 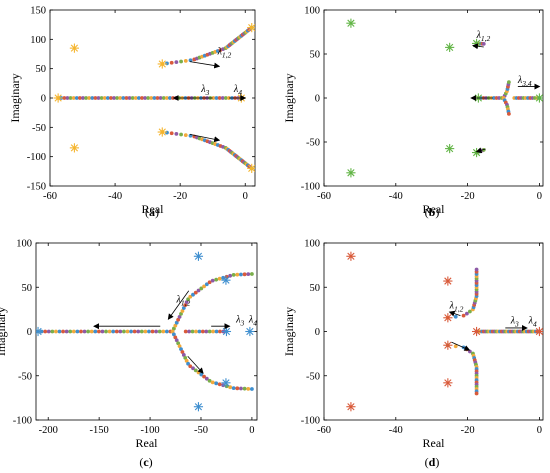 I want to click on y-tick-label: 50, so click(x=27, y=288).